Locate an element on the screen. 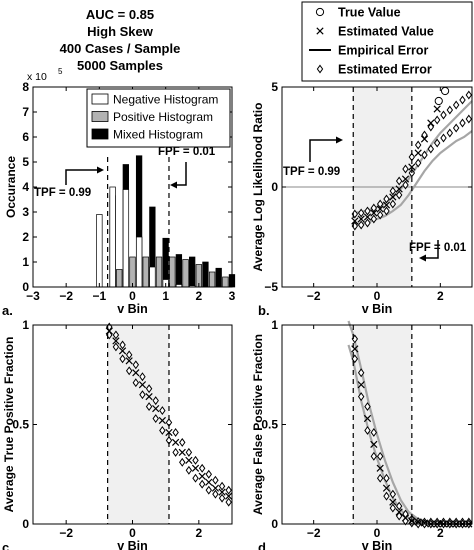 This screenshot has height=550, width=474. y-tick-label: 6 is located at coordinates (25, 137).